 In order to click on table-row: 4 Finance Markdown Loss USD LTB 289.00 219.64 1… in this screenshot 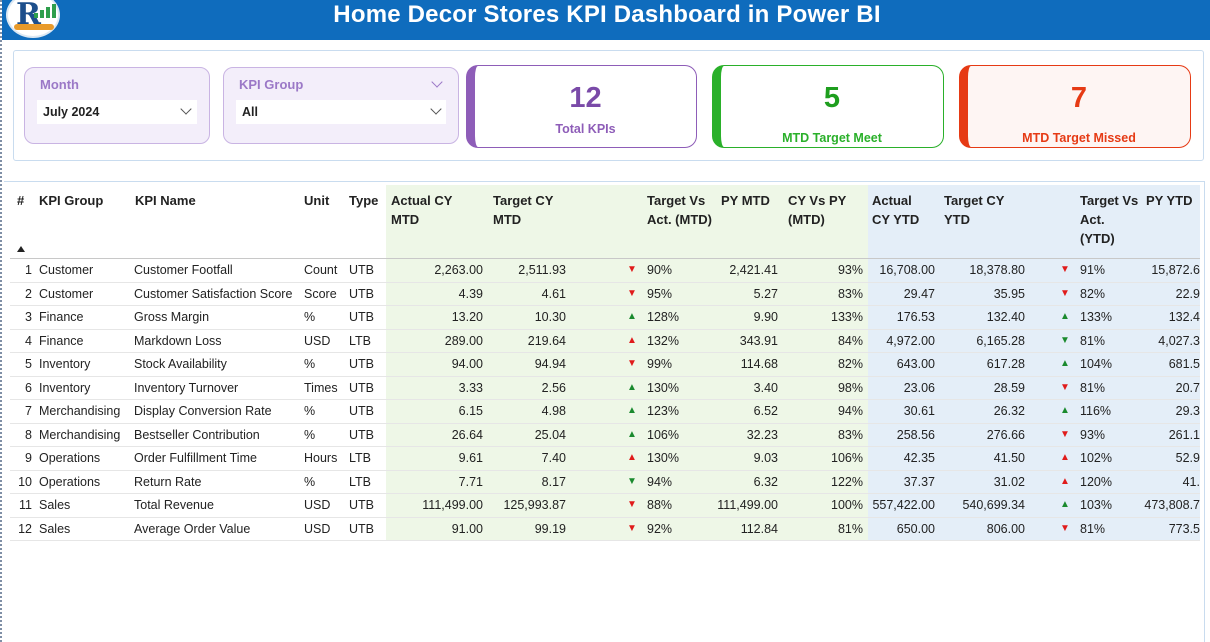, I will do `click(606, 341)`.